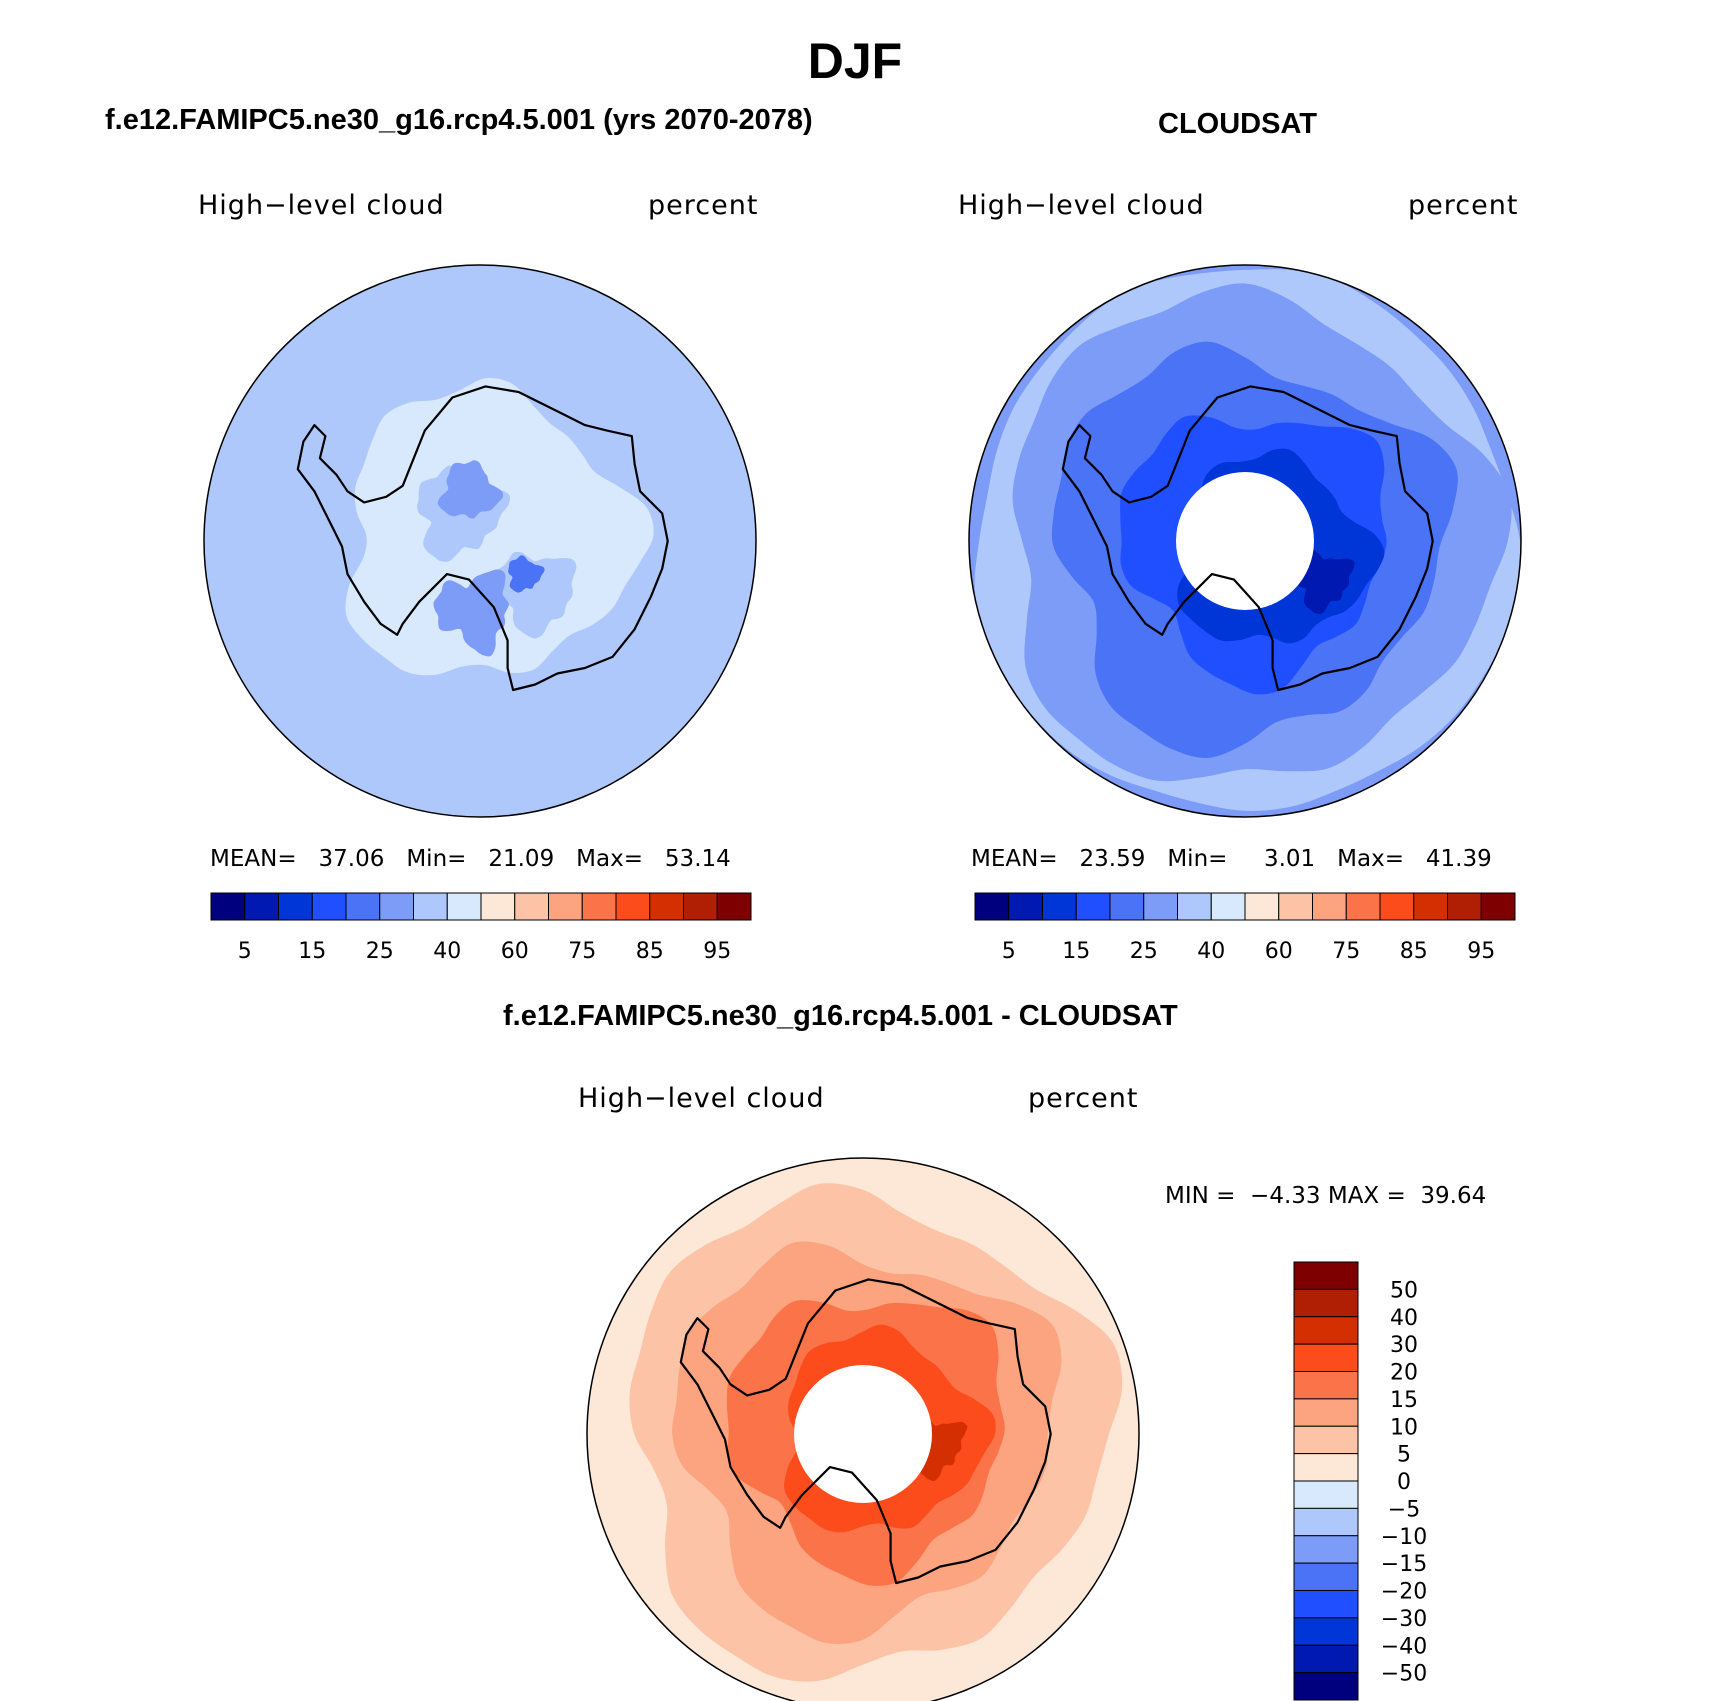  I want to click on panel-1-variable-label: High−level cloud, so click(321, 205).